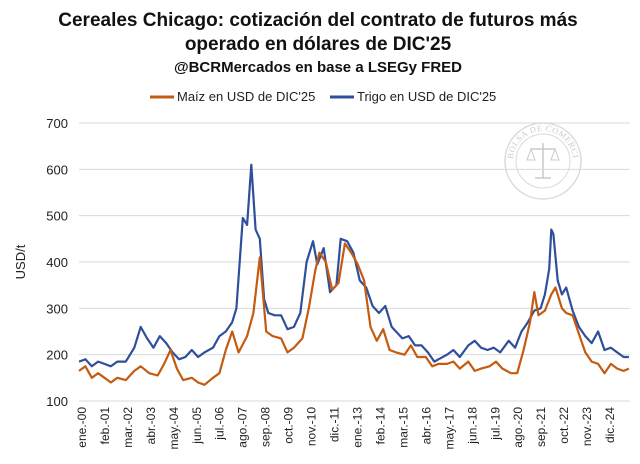 Image resolution: width=640 pixels, height=464 pixels. Describe the element at coordinates (610, 425) in the screenshot. I see `x-tick-label: dic.-24` at that location.